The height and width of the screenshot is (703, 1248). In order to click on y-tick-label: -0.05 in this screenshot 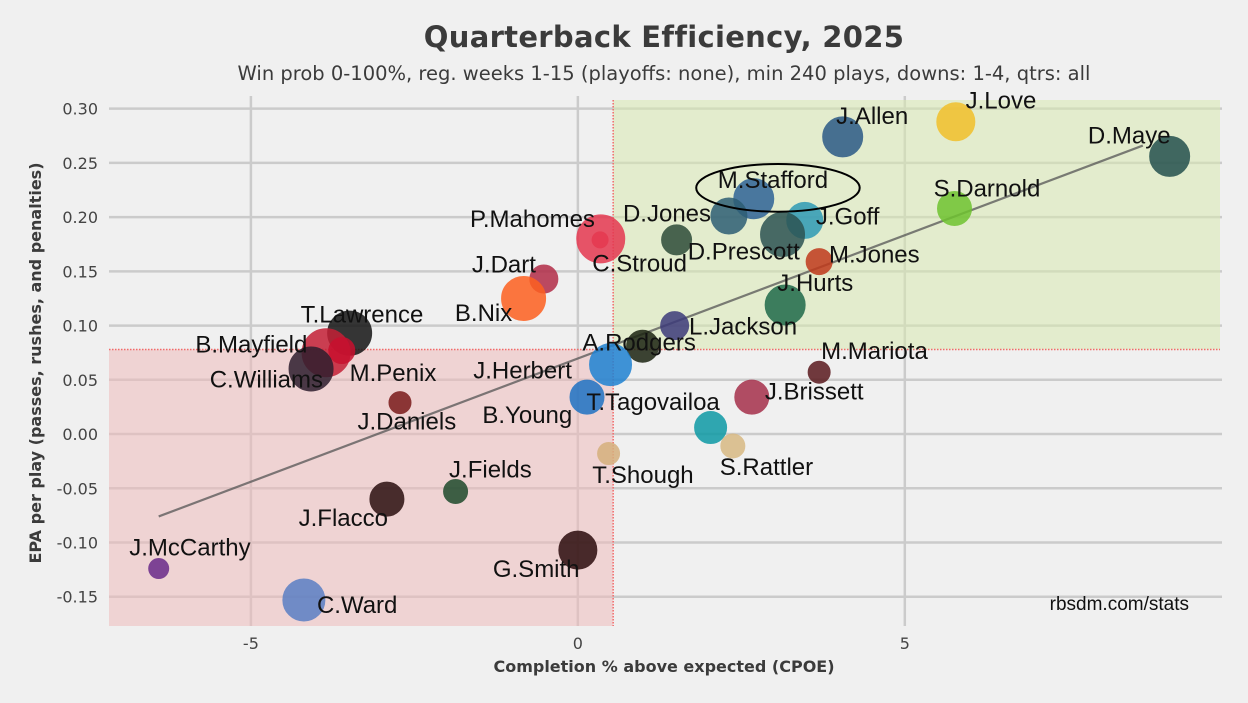, I will do `click(77, 488)`.